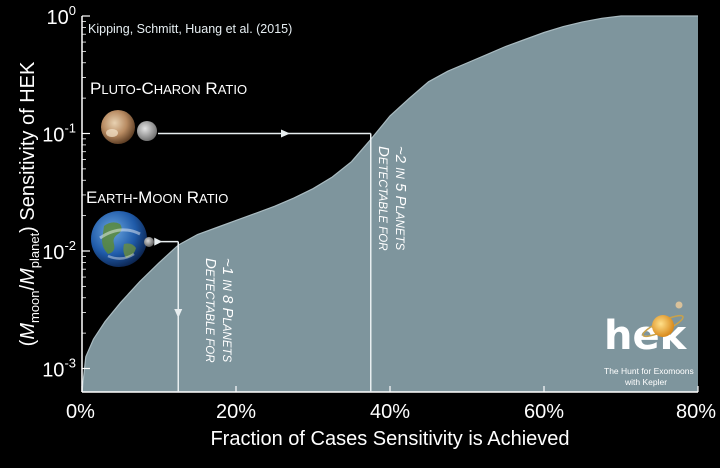  What do you see at coordinates (147, 131) in the screenshot?
I see `charon-moon-icon` at bounding box center [147, 131].